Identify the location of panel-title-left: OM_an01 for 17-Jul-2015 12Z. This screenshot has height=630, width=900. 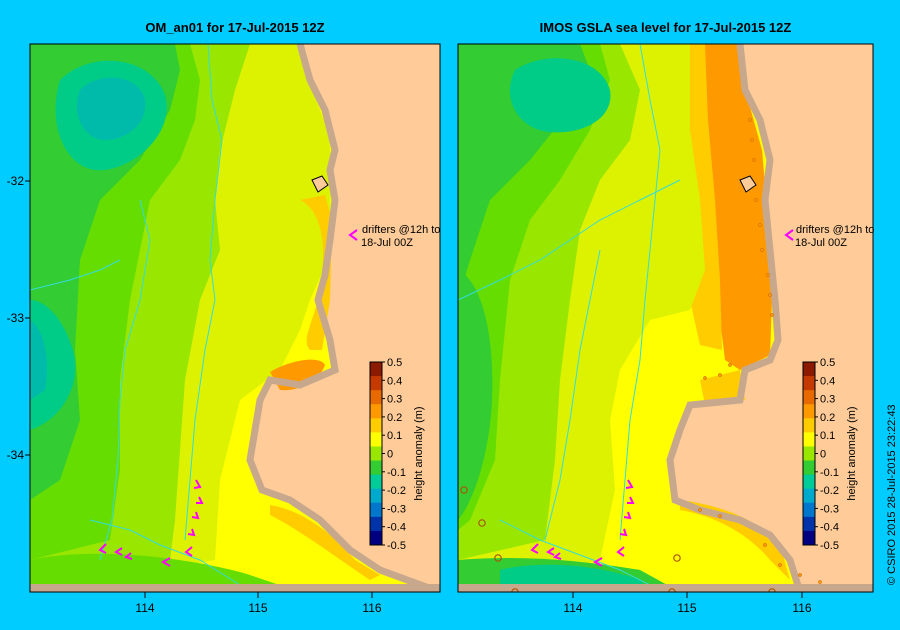
(235, 27).